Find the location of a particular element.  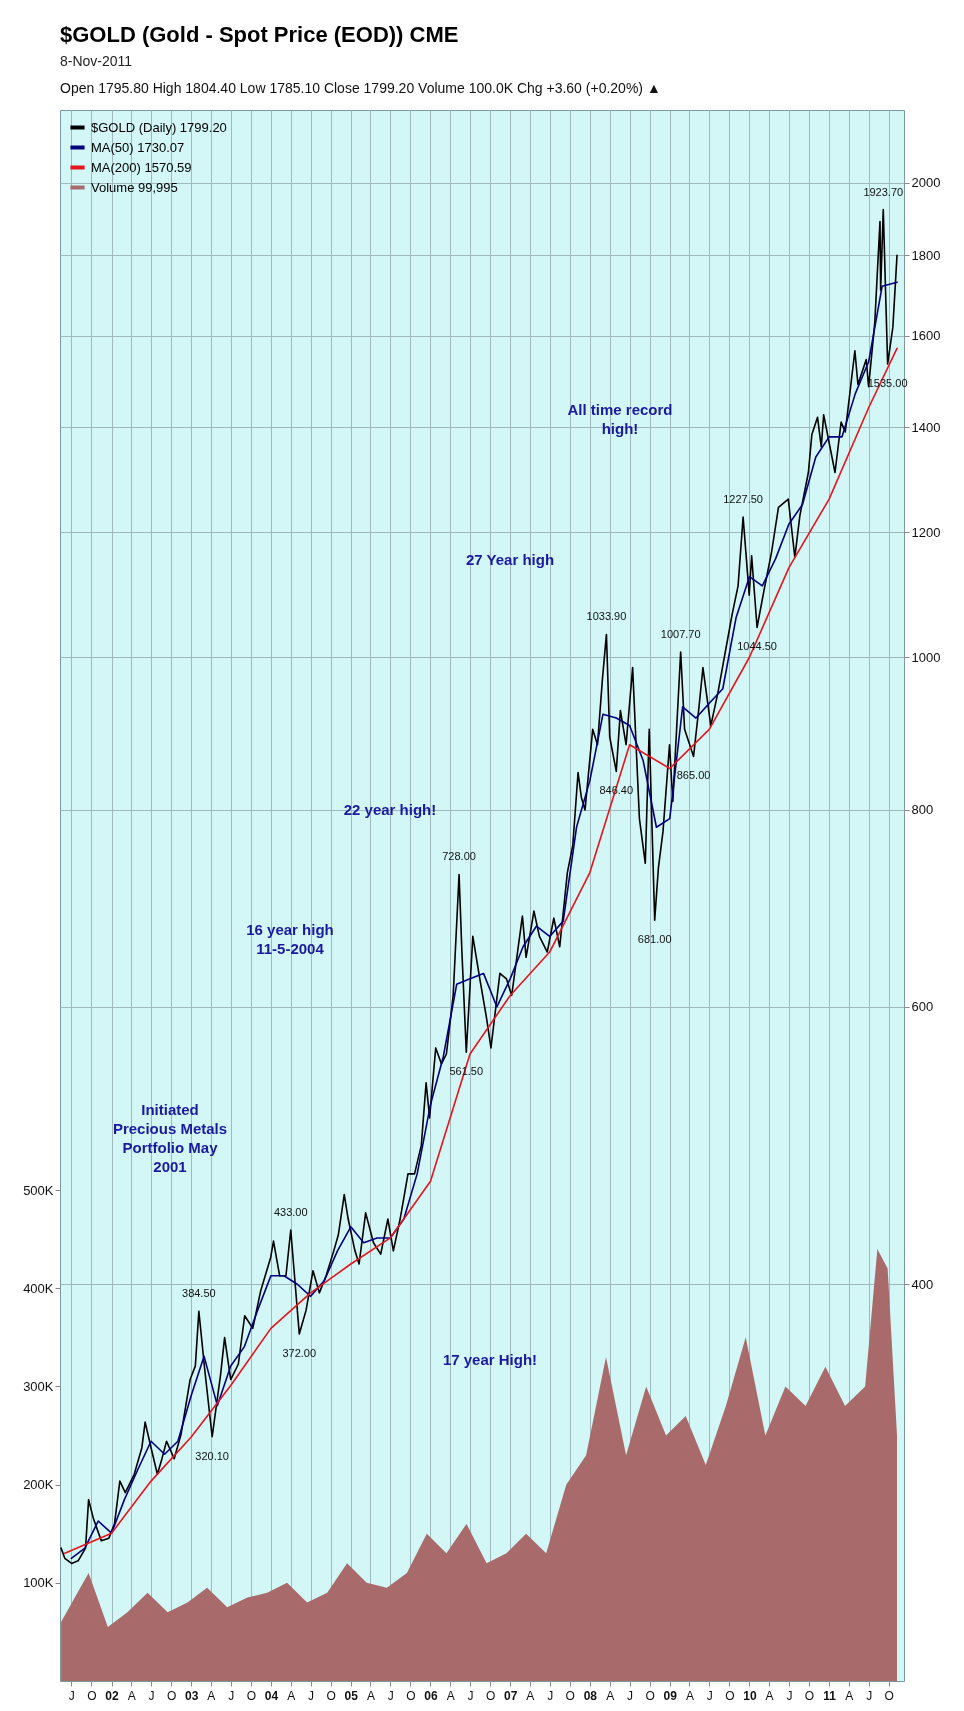

y2-tick-label: 2000 is located at coordinates (926, 183).